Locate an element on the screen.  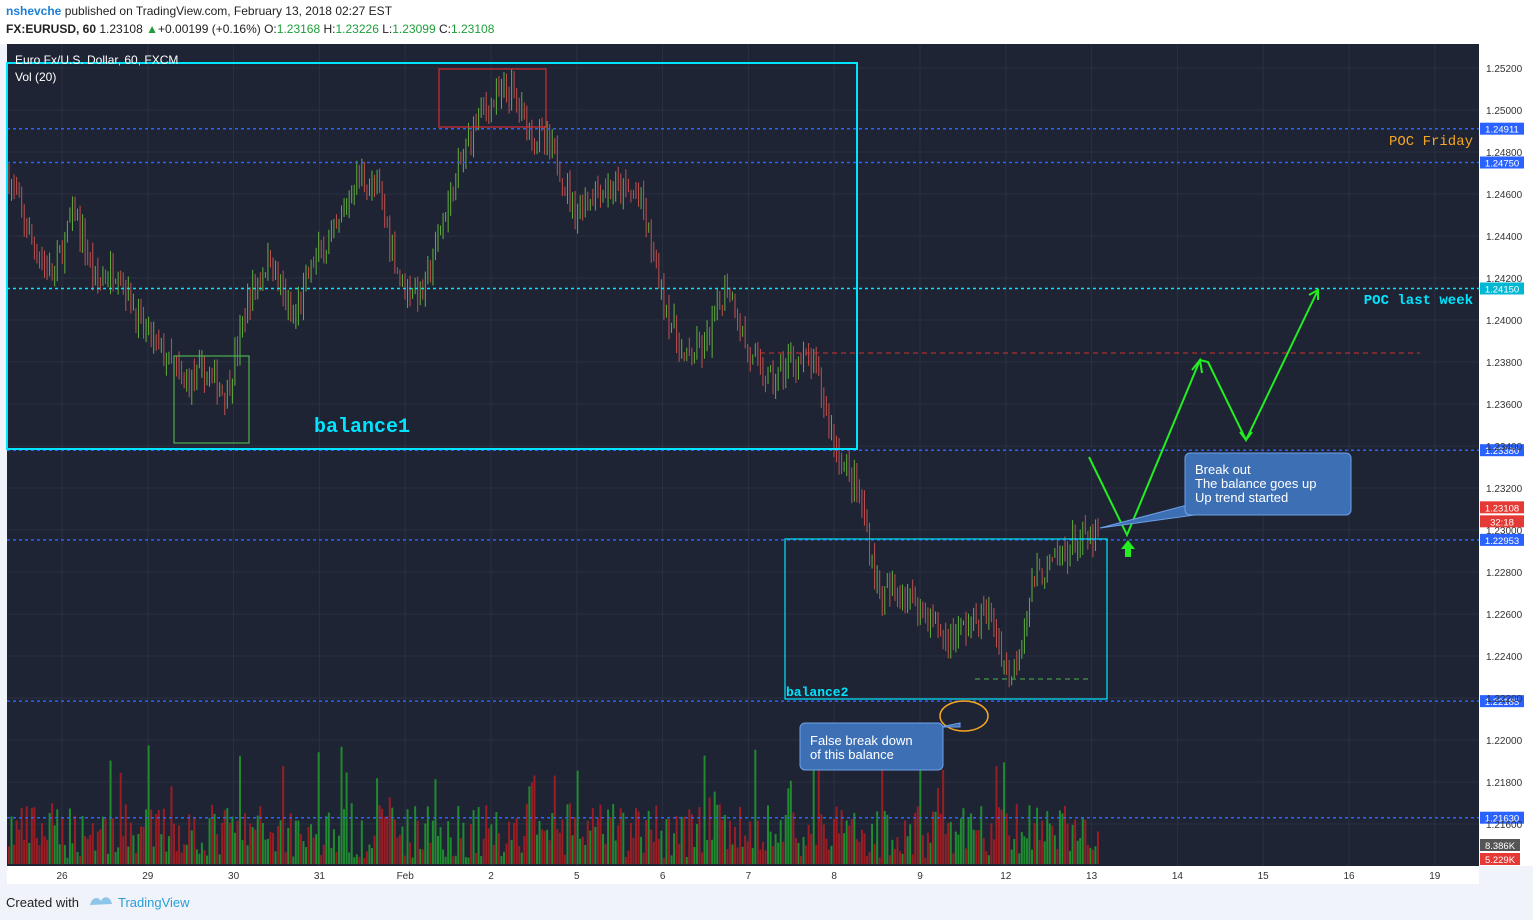
author-link: nshevche is located at coordinates (34, 11).